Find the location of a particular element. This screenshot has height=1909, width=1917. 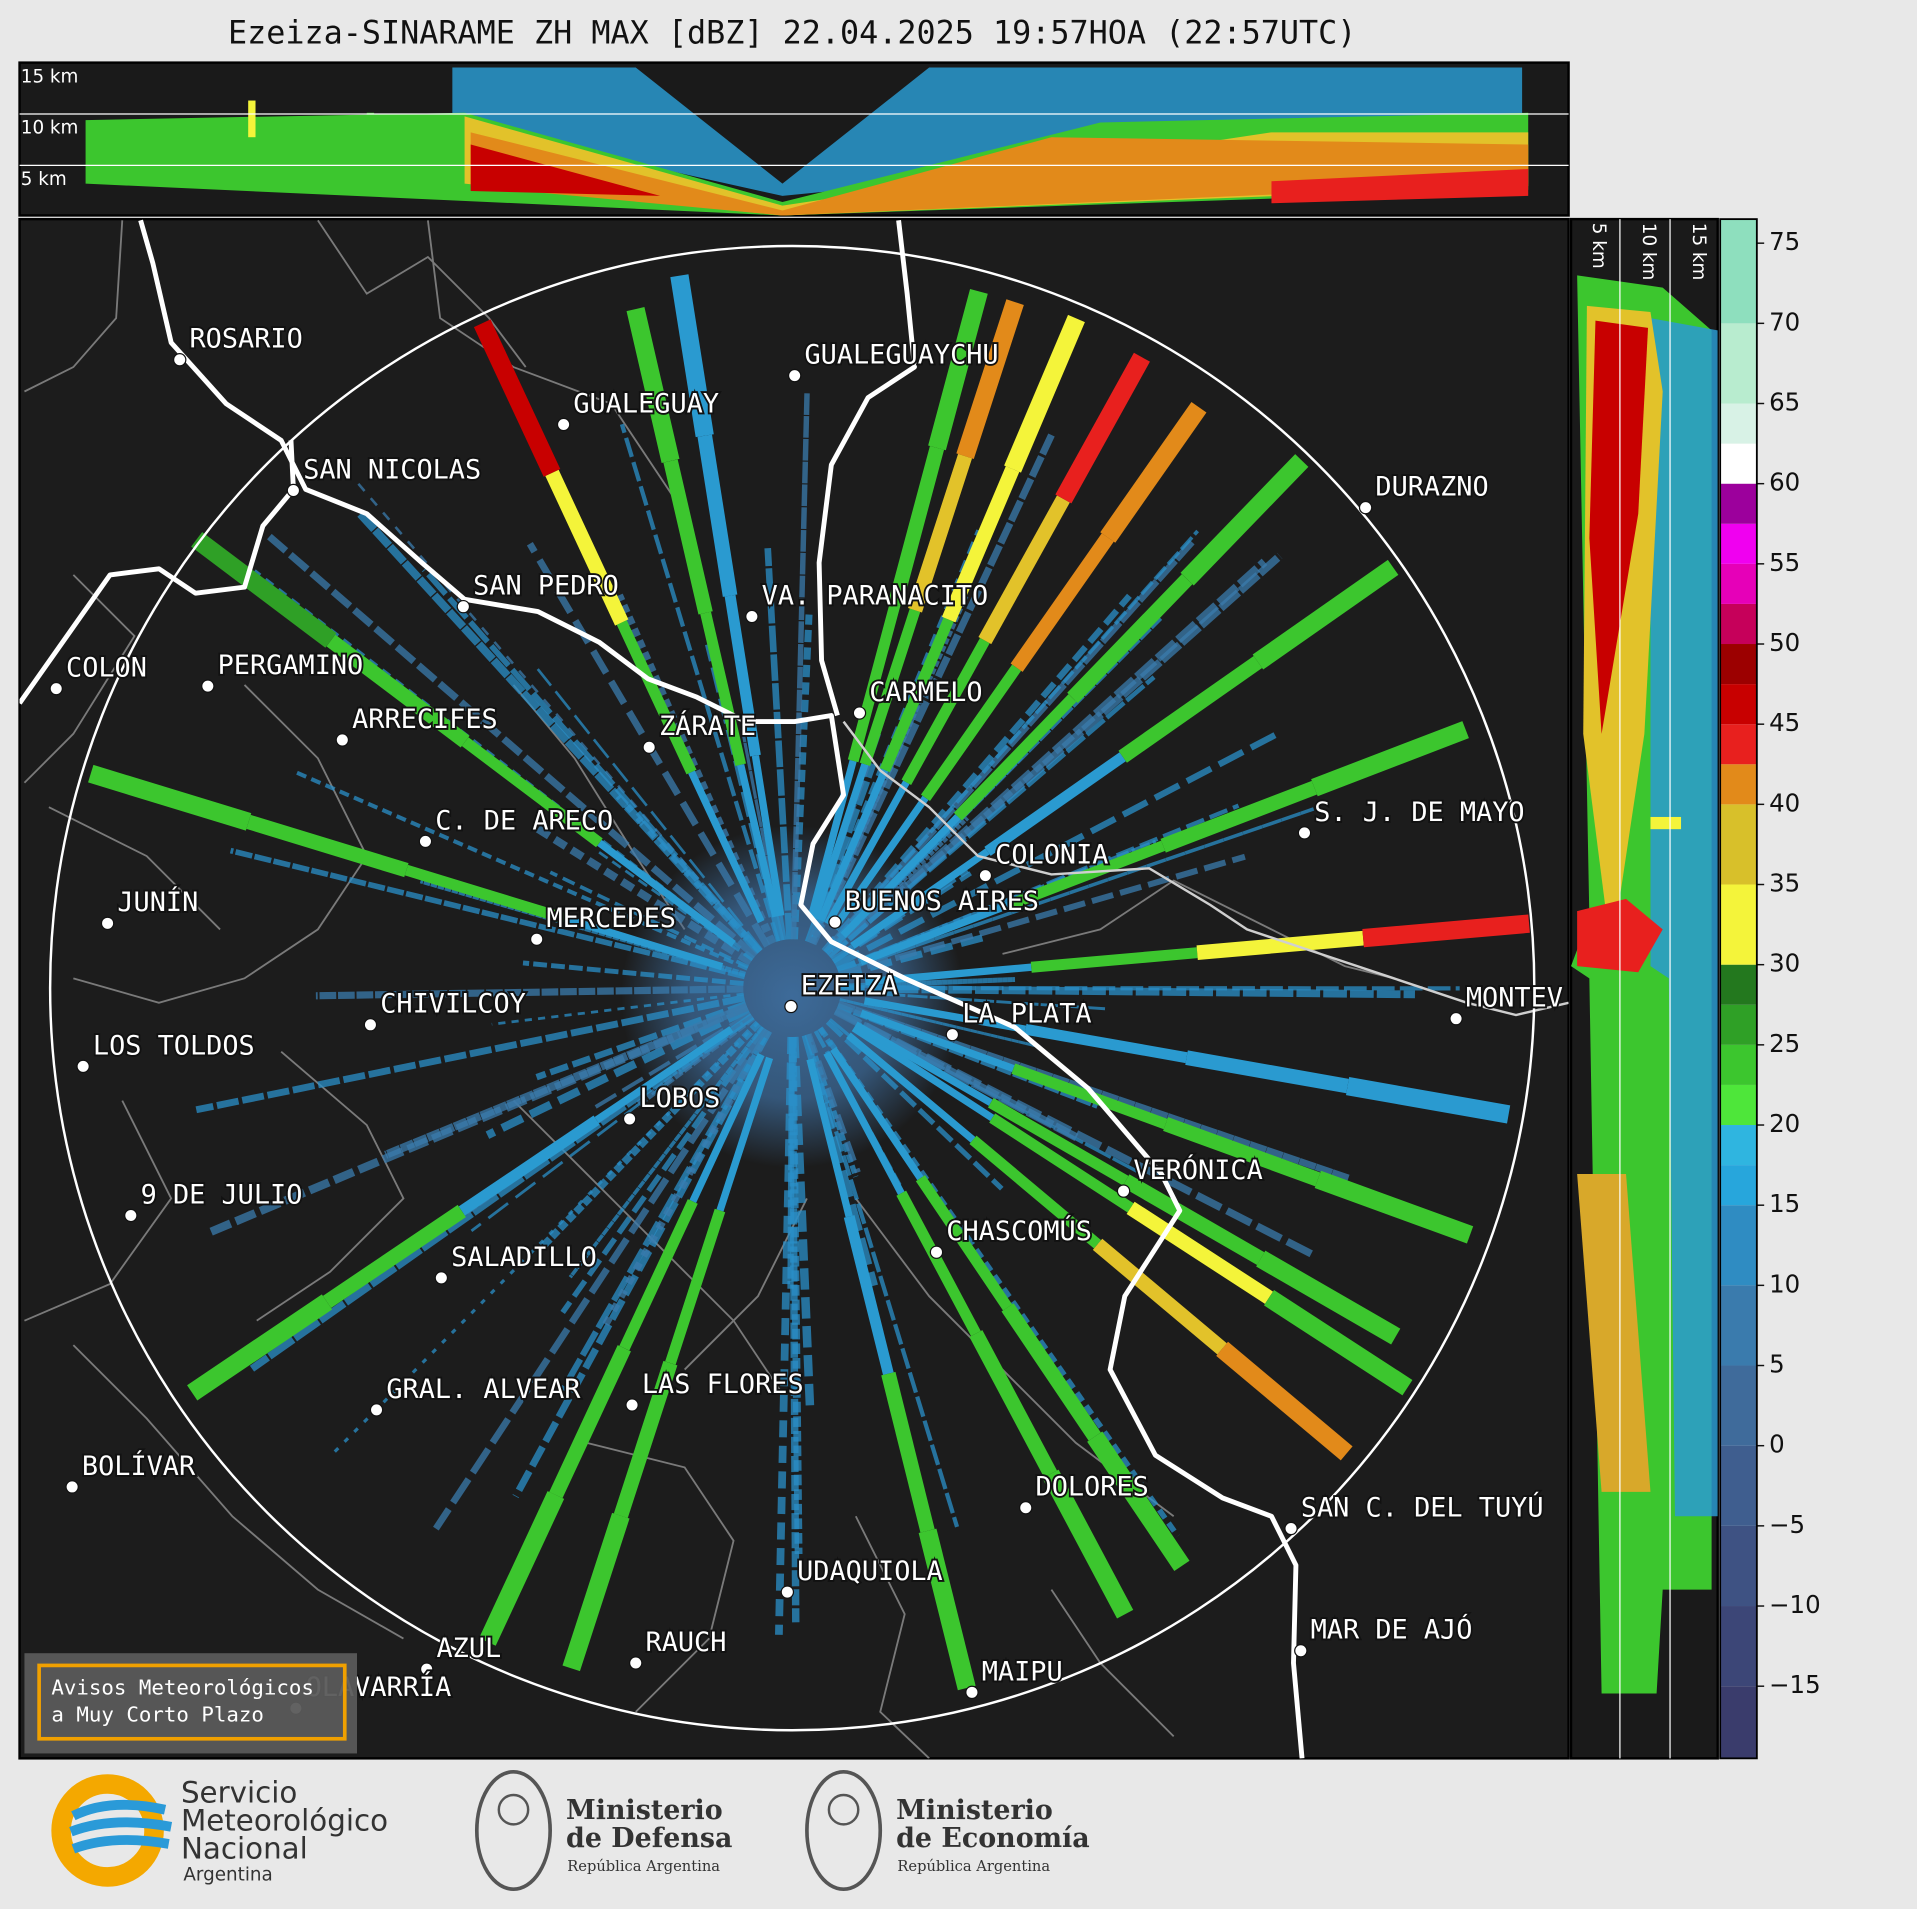

city-label: COLON is located at coordinates (106, 668).